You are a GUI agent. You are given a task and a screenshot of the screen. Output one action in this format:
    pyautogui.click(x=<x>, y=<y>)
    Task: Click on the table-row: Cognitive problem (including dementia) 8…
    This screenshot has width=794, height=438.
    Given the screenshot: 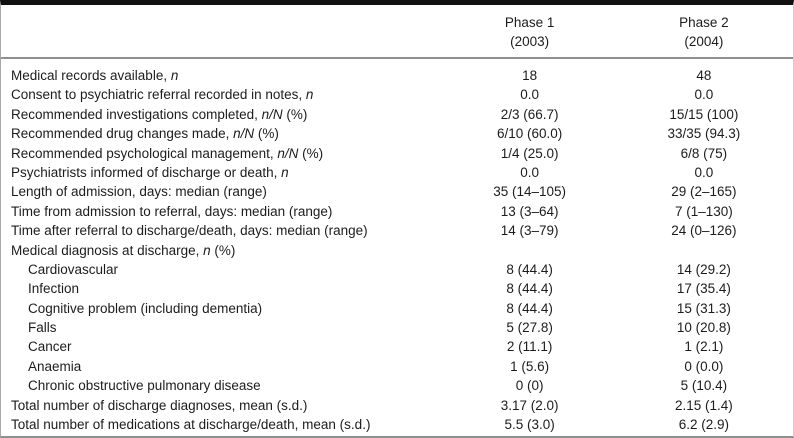 What is the action you would take?
    pyautogui.click(x=397, y=308)
    